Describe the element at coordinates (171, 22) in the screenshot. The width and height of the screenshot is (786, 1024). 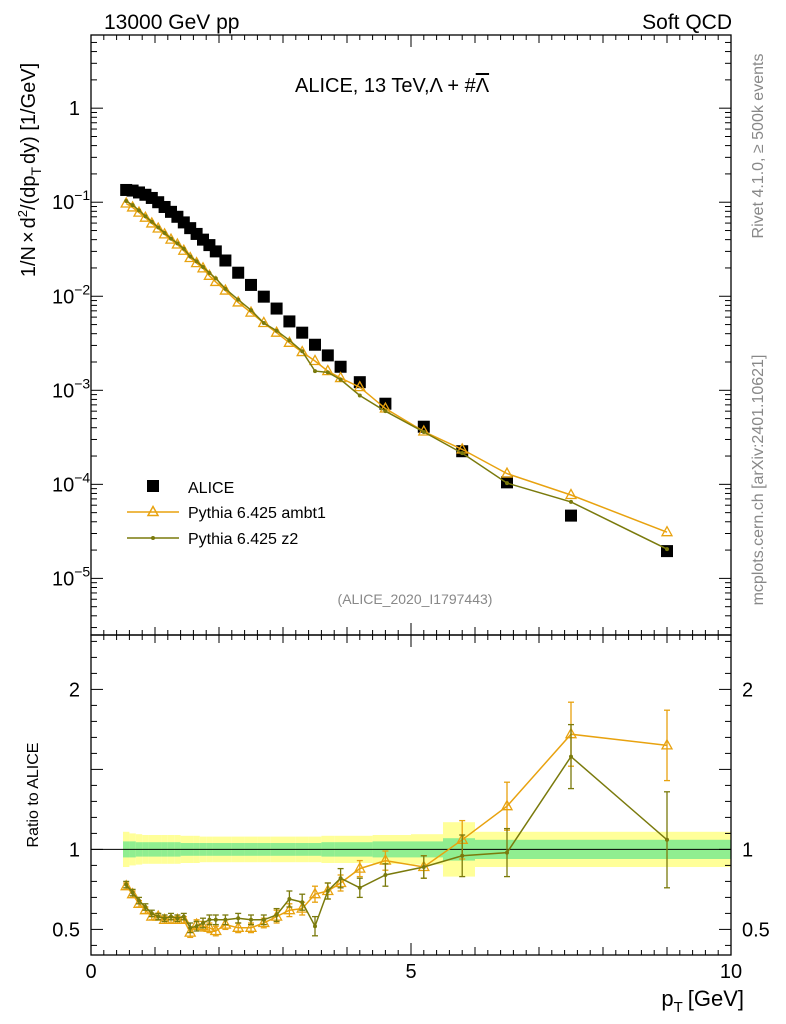
I see `header-left: 13000 GeV pp` at that location.